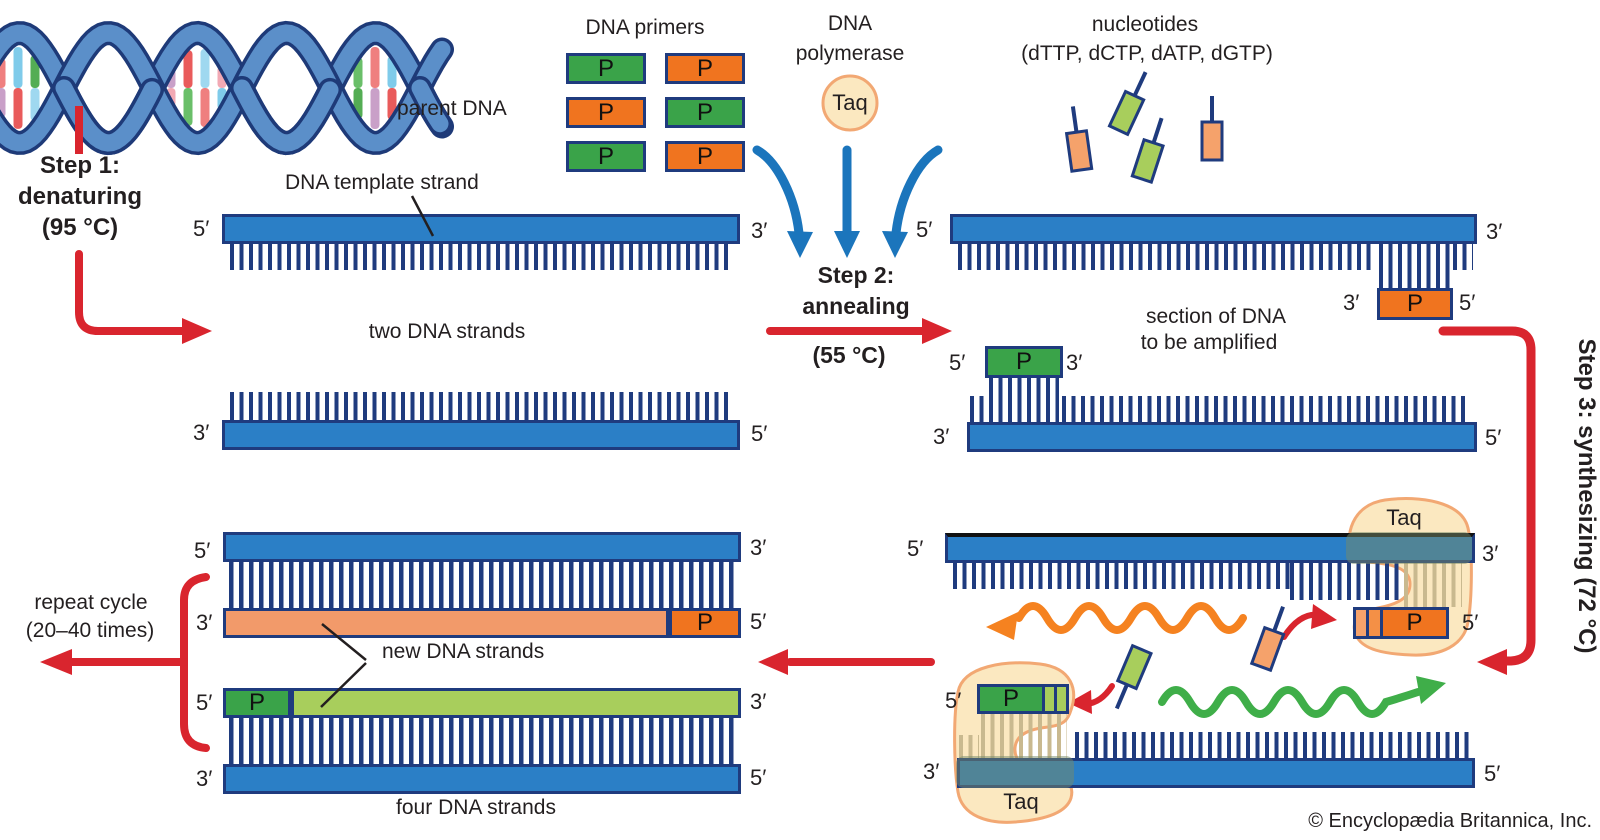 The height and width of the screenshot is (840, 1600). Describe the element at coordinates (1213, 229) in the screenshot. I see `template-strand-top-right` at that location.